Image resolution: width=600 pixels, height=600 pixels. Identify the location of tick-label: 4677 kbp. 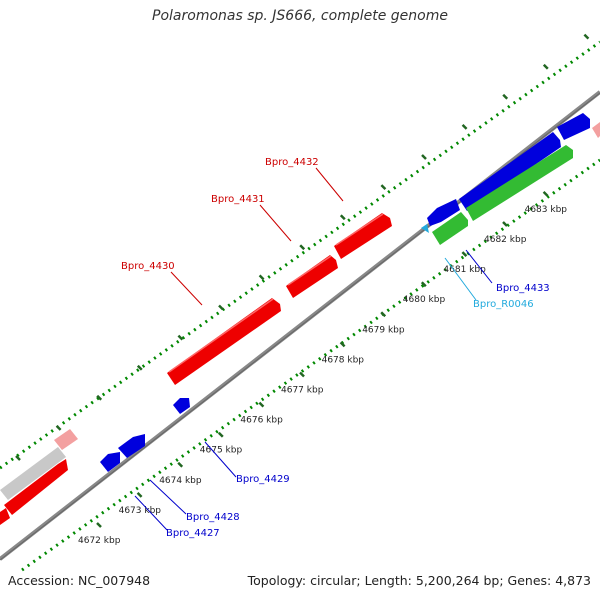
(302, 391).